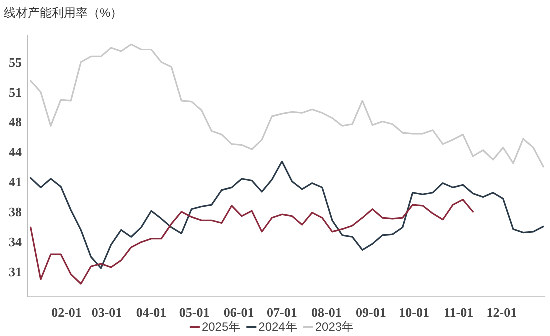 This screenshot has height=336, width=550. I want to click on x-tick-label: 09-01, so click(371, 312).